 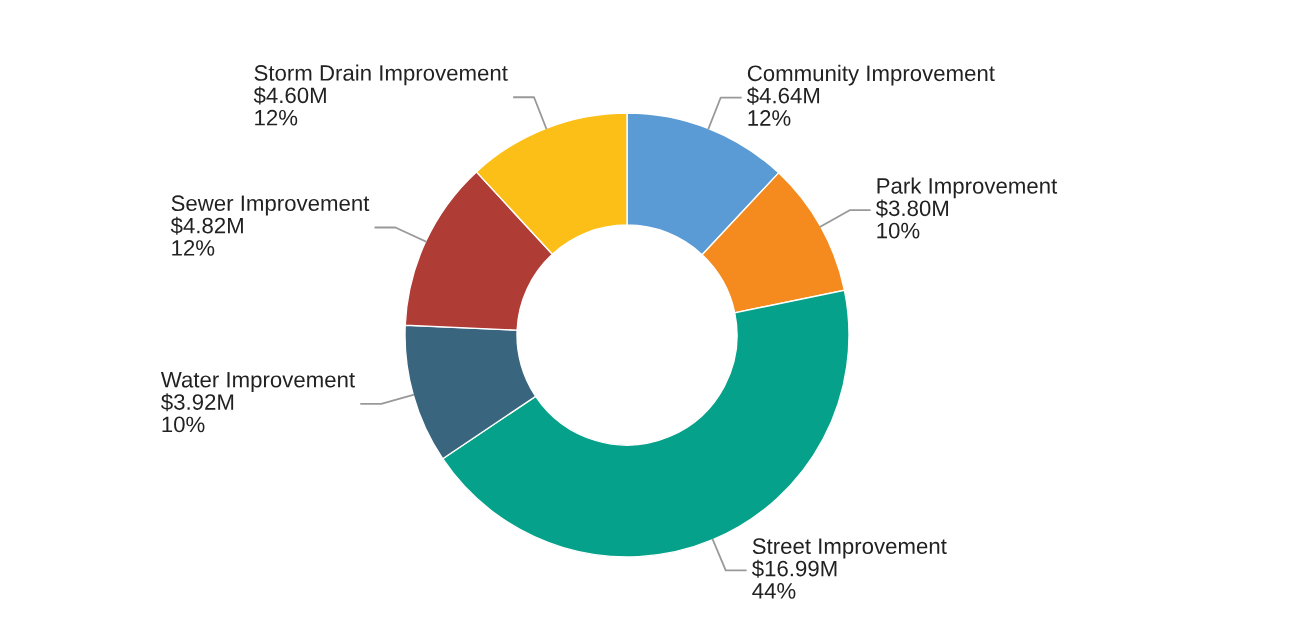 What do you see at coordinates (967, 188) in the screenshot?
I see `slice-label: Park Improvement` at bounding box center [967, 188].